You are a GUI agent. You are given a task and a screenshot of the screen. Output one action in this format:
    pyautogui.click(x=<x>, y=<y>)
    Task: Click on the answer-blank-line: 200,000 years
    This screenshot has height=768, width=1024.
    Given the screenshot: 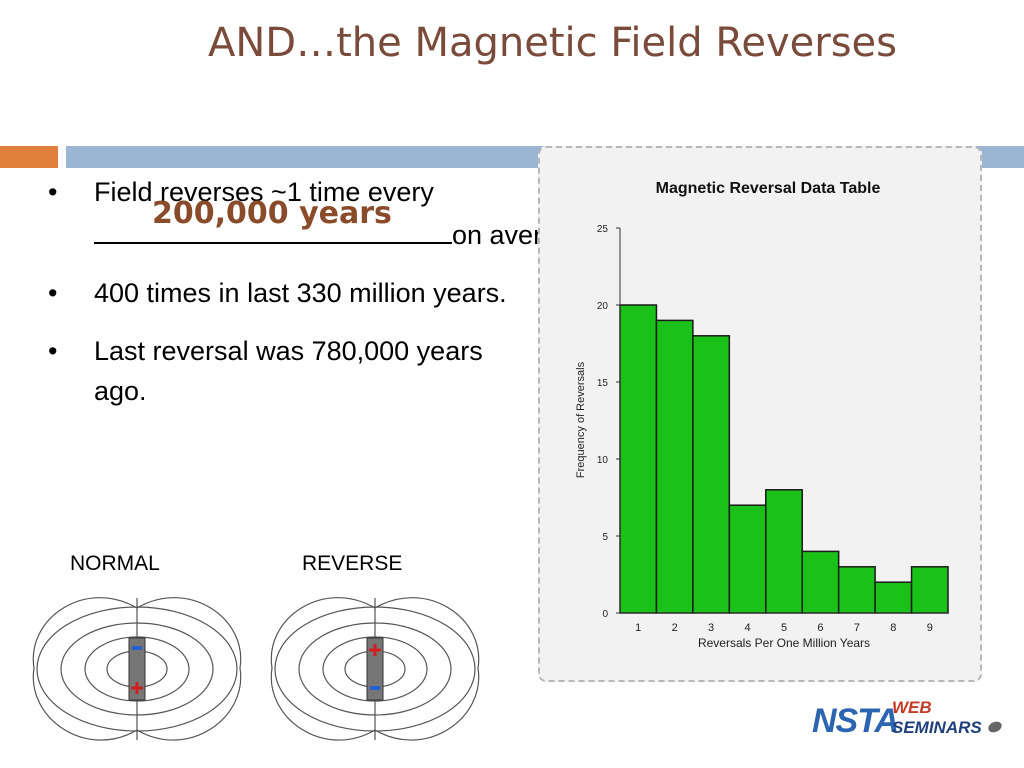 What is the action you would take?
    pyautogui.click(x=273, y=220)
    